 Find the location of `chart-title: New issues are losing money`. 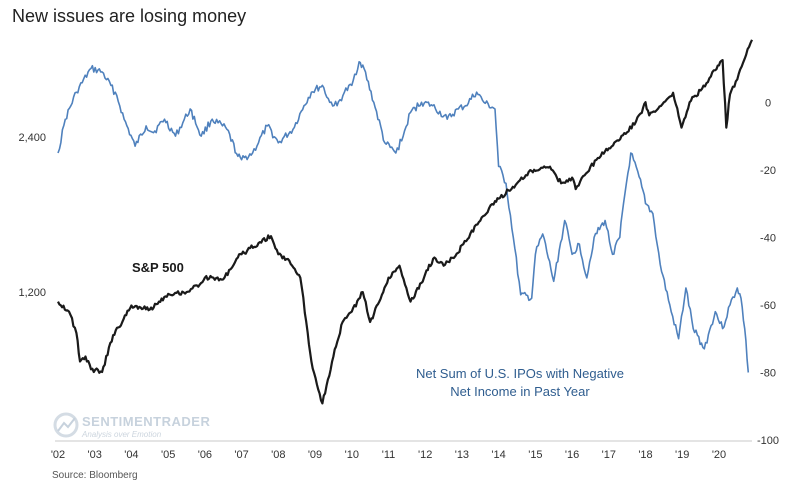

chart-title: New issues are losing money is located at coordinates (129, 16).